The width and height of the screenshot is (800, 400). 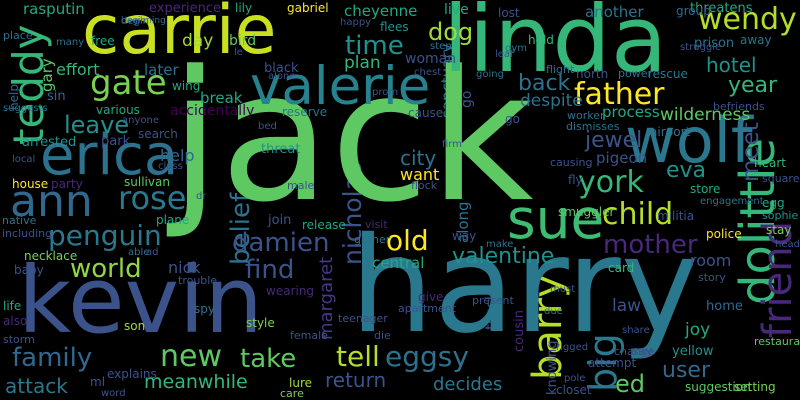 I want to click on word: year, so click(x=753, y=85).